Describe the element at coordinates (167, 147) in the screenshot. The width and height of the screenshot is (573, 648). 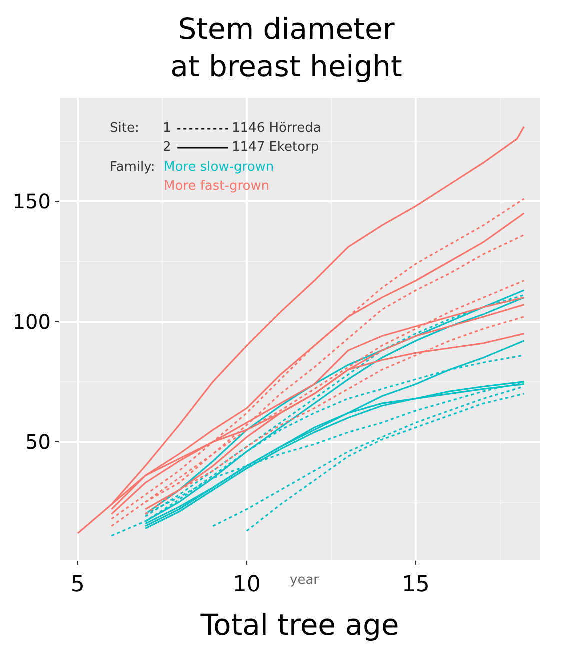
I see `annotation: 2` at that location.